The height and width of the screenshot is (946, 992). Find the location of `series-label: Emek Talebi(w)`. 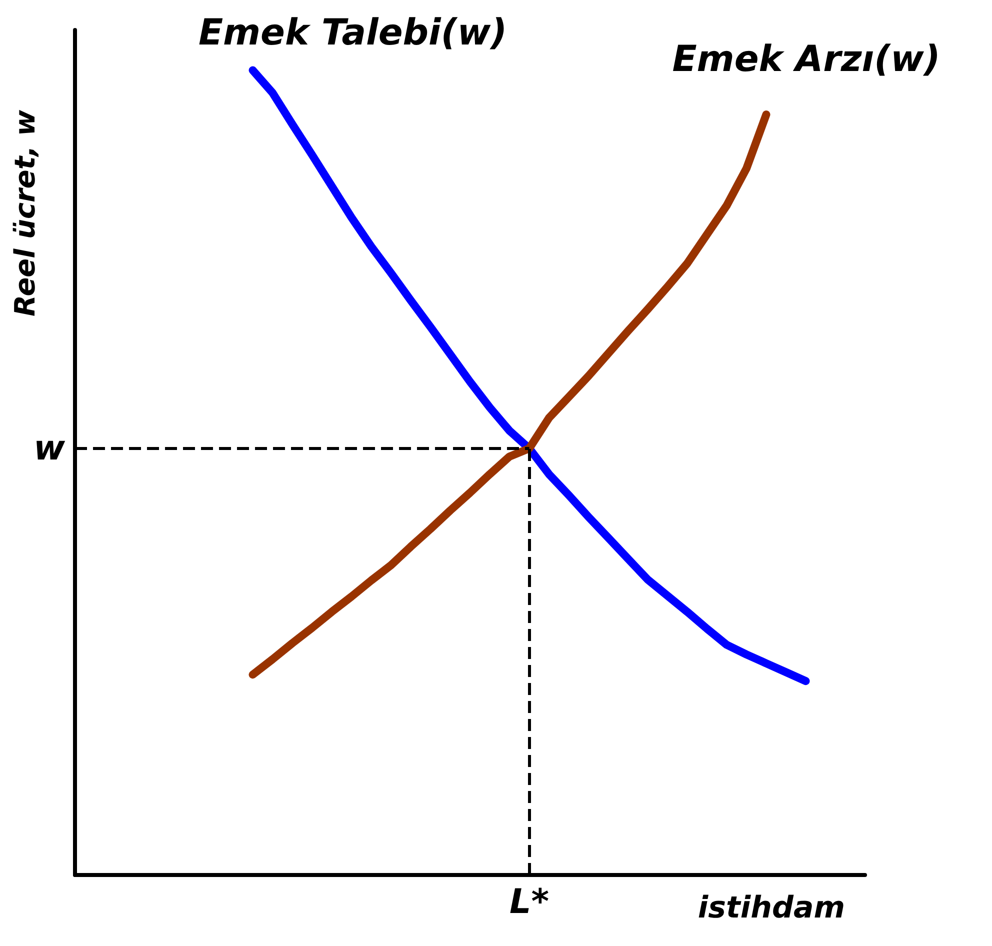

series-label: Emek Talebi(w) is located at coordinates (353, 33).